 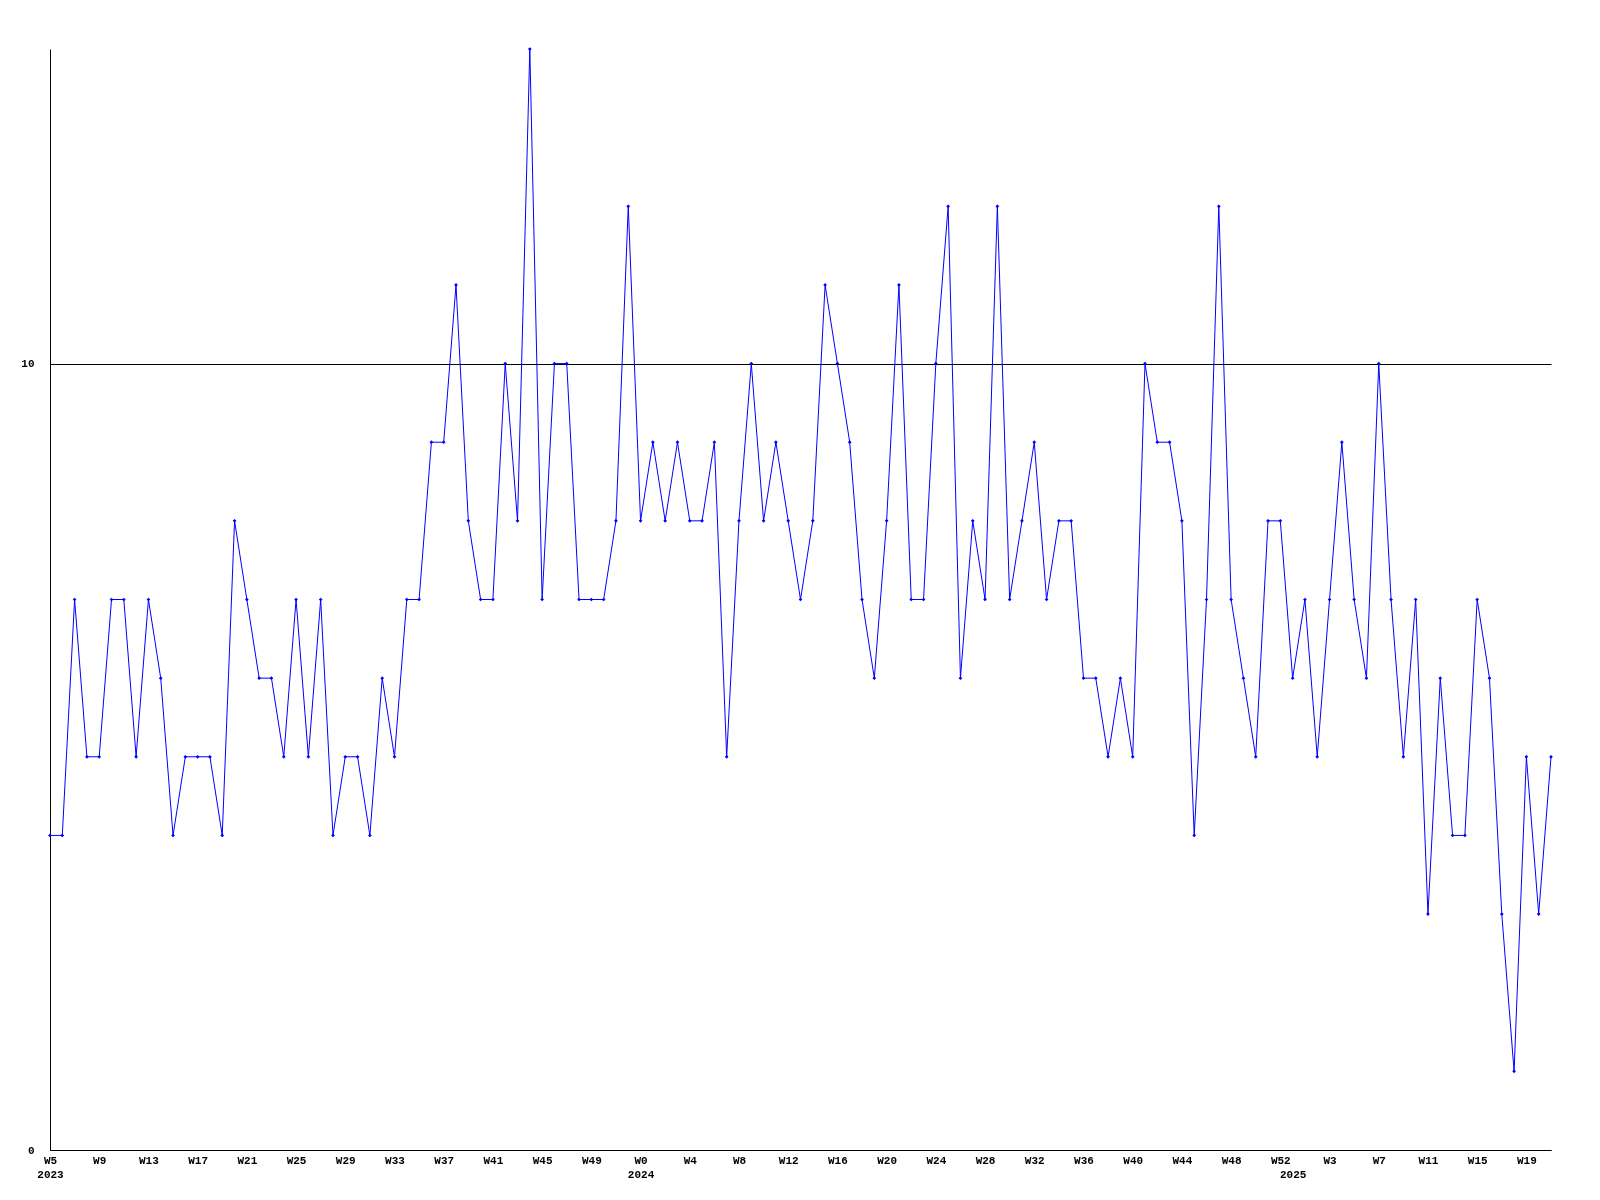 What do you see at coordinates (1084, 1160) in the screenshot?
I see `x-tick-label: W36` at bounding box center [1084, 1160].